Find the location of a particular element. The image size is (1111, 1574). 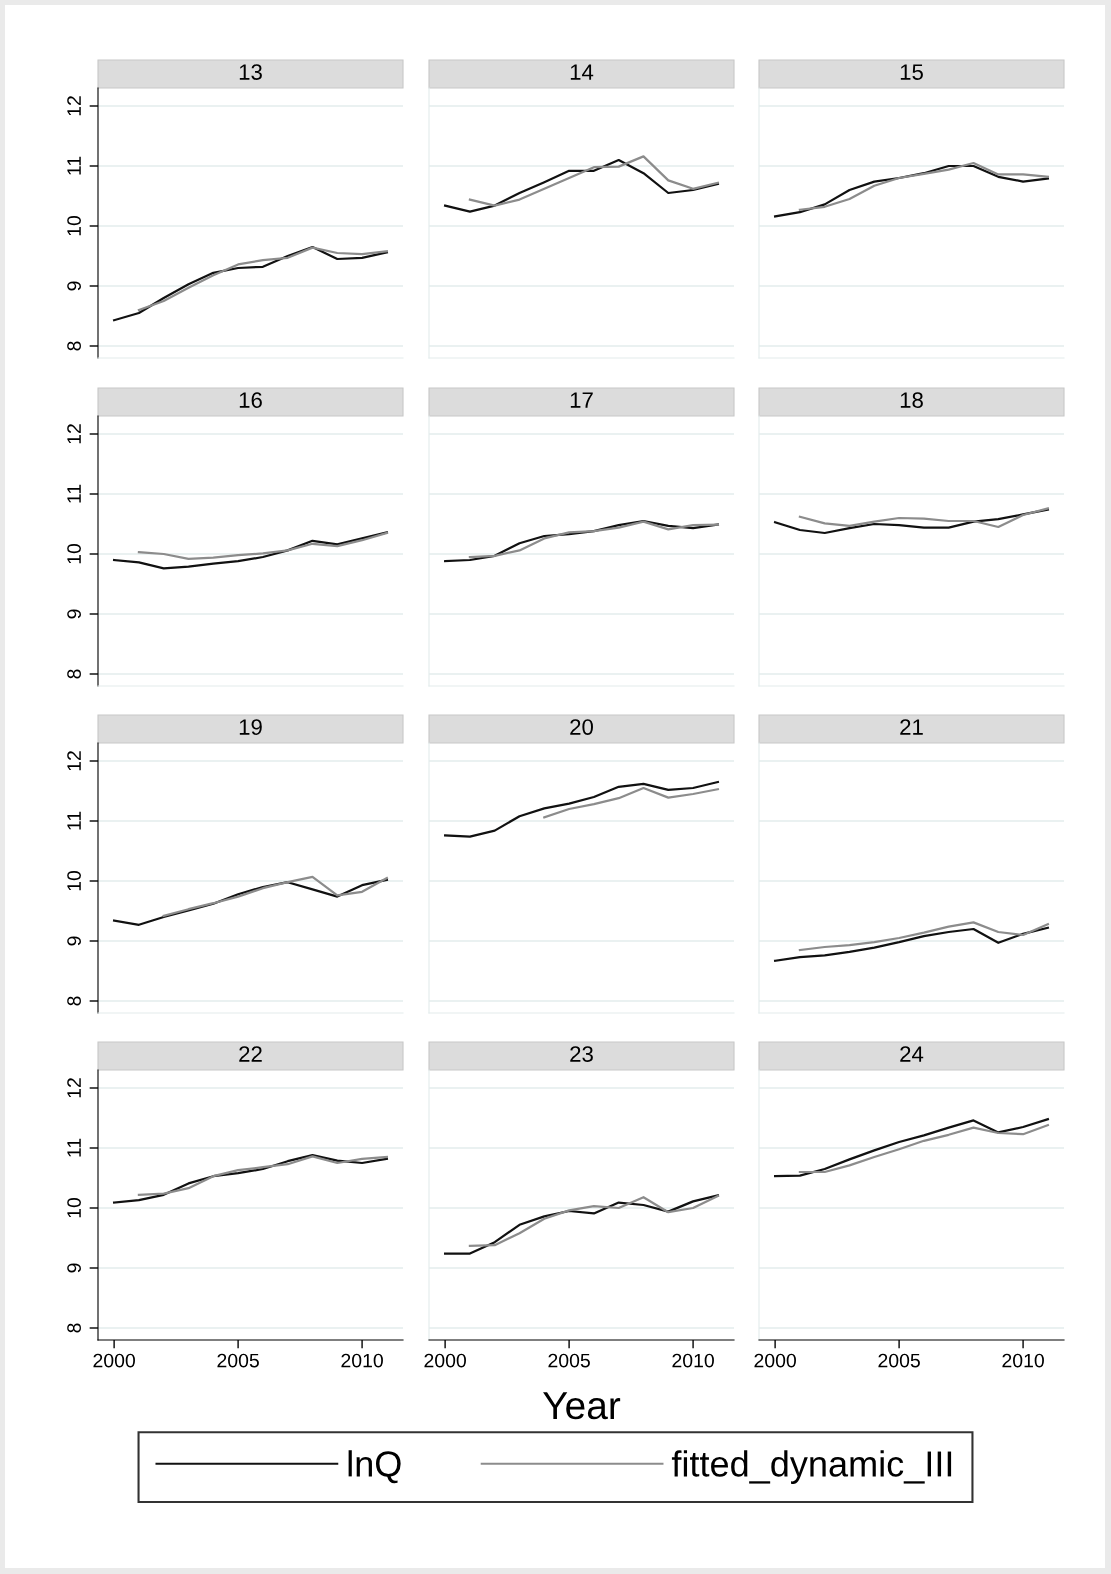

chart-title: 22 is located at coordinates (250, 1054).